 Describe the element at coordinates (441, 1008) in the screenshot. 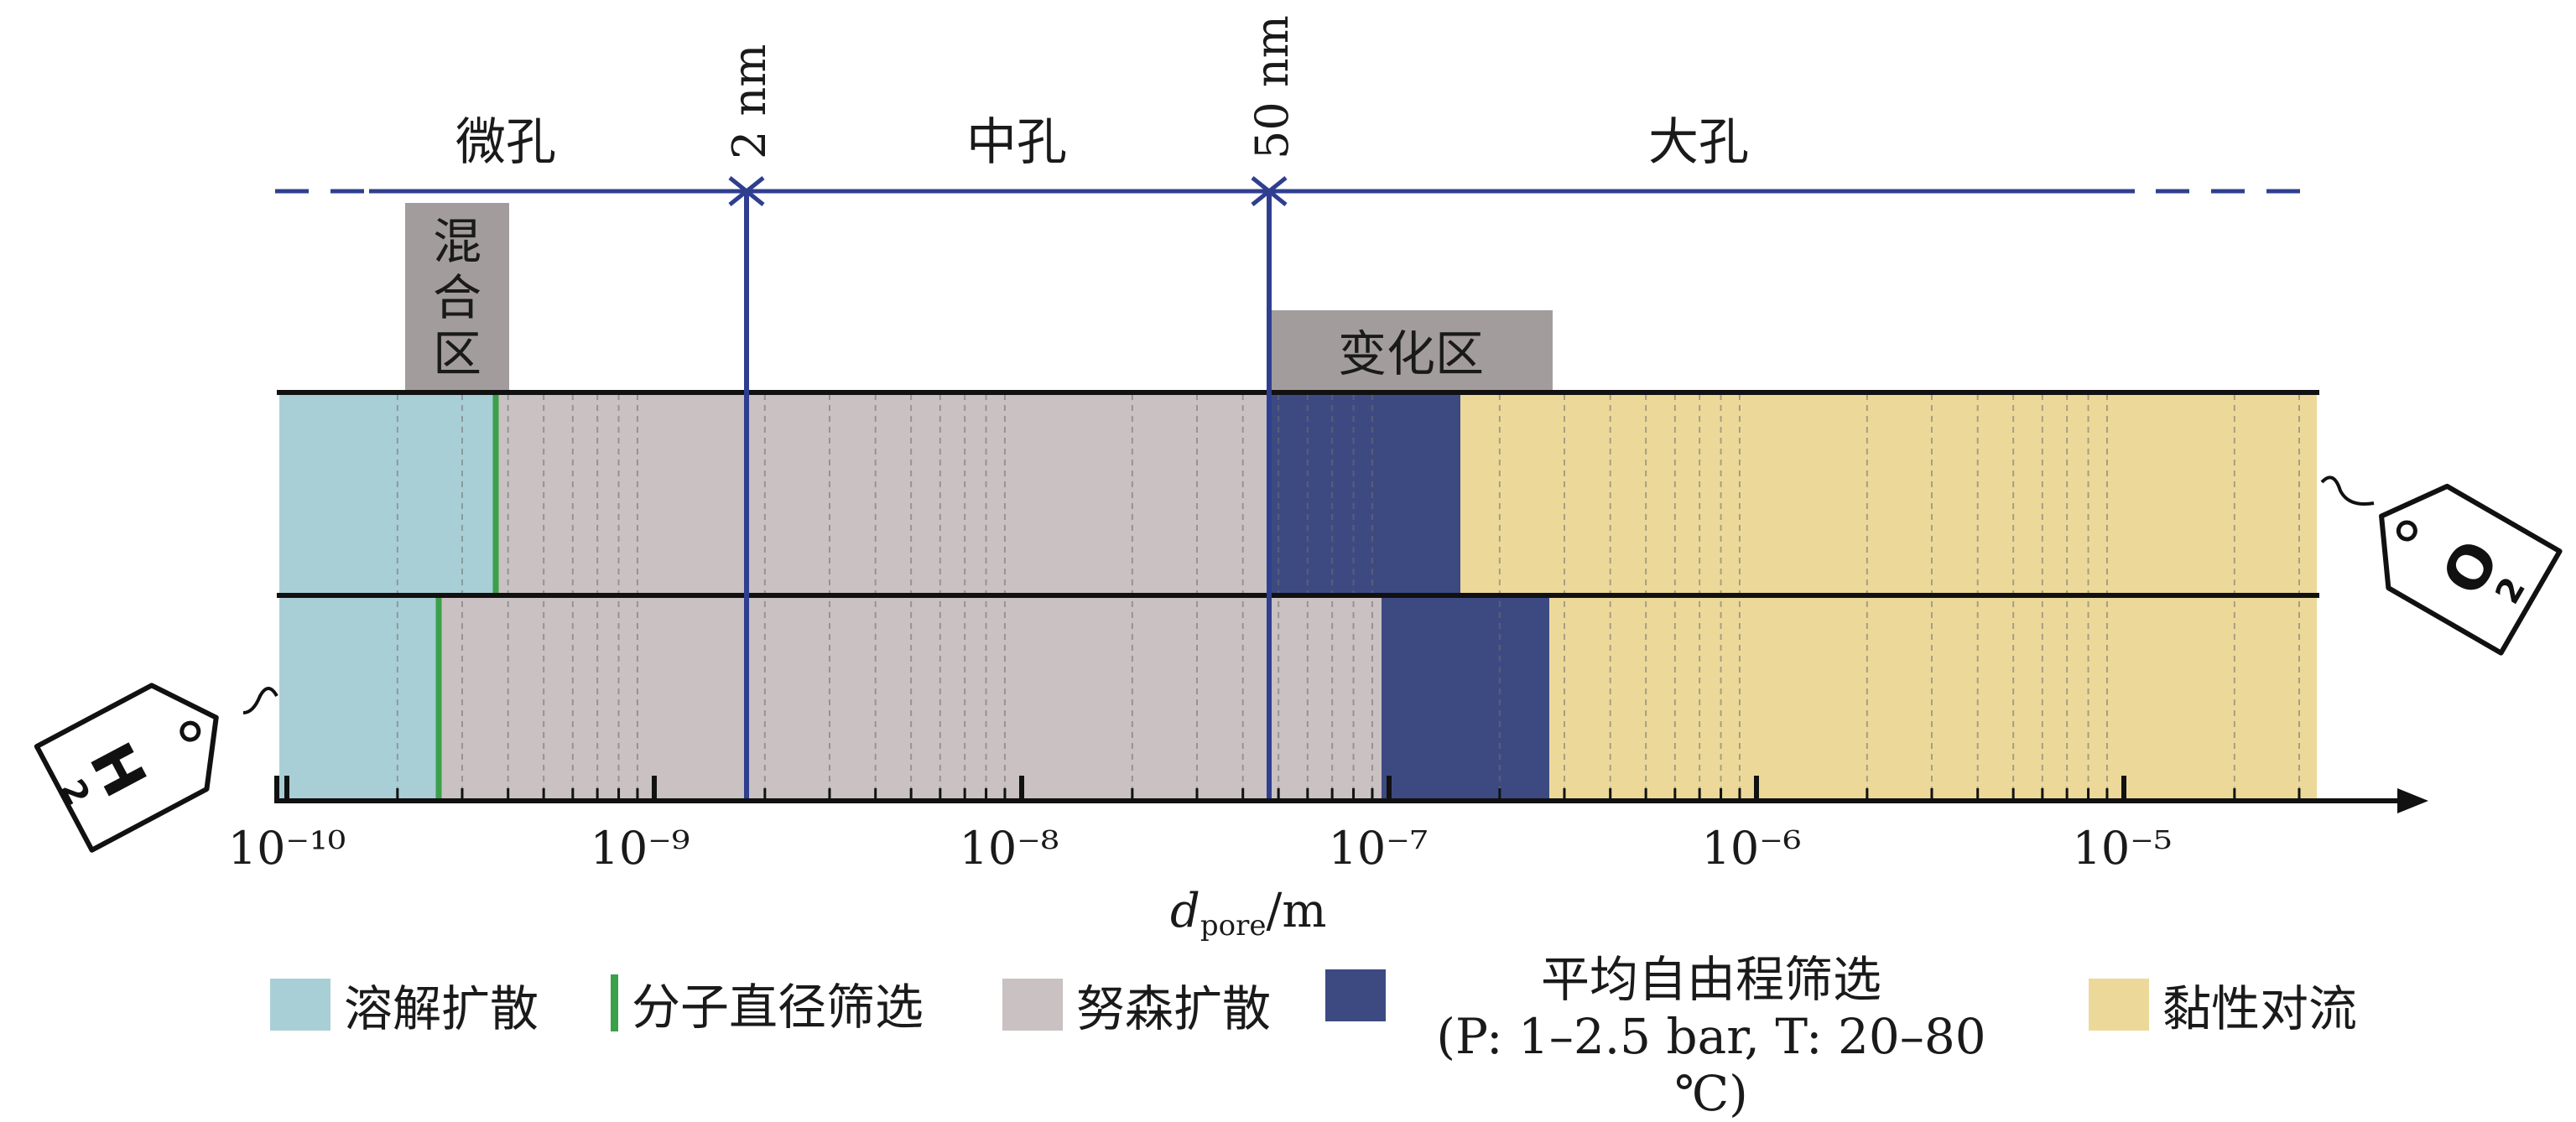

I see `legend-label-solution: 溶解扩散` at that location.